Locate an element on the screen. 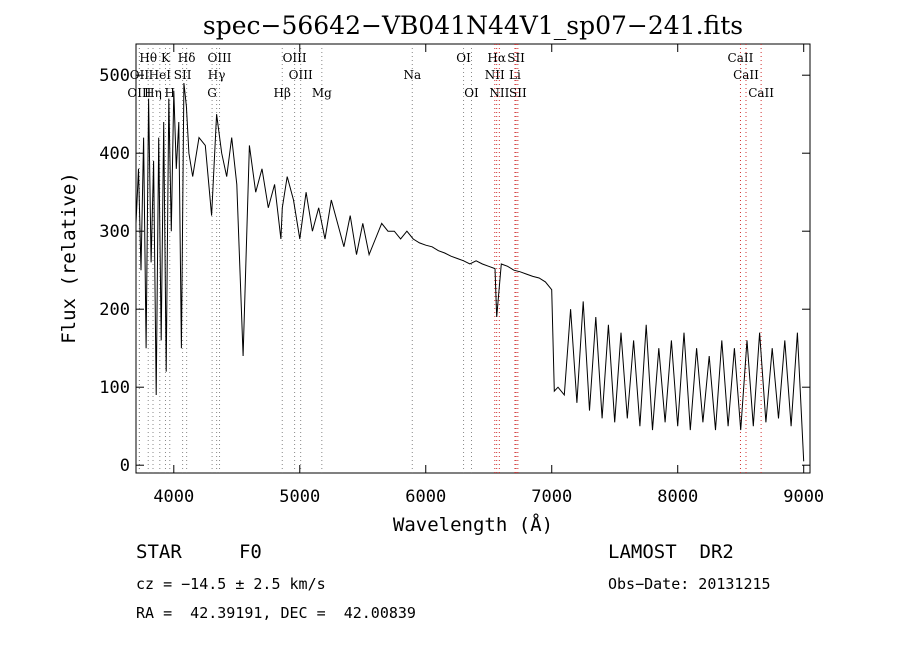 This screenshot has width=900, height=650. x-tick-label-5: 9000 is located at coordinates (803, 497).